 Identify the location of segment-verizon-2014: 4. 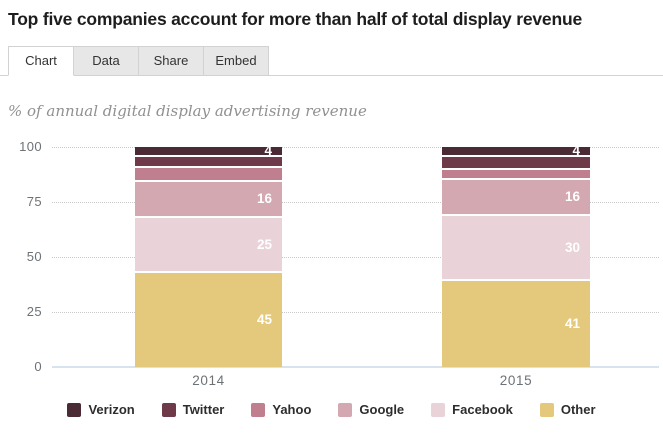
(208, 151).